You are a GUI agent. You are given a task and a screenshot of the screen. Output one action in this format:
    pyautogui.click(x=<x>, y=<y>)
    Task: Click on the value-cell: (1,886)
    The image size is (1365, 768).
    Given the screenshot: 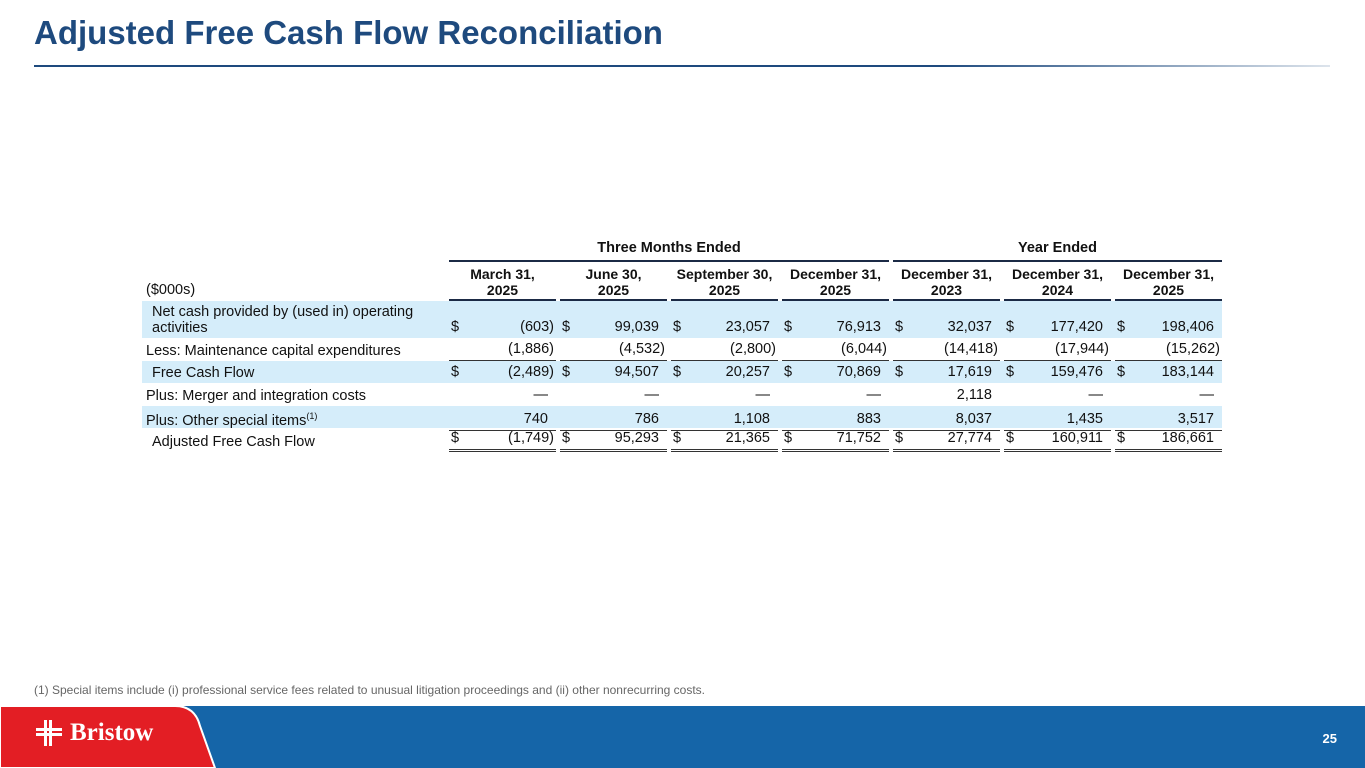 What is the action you would take?
    pyautogui.click(x=502, y=349)
    